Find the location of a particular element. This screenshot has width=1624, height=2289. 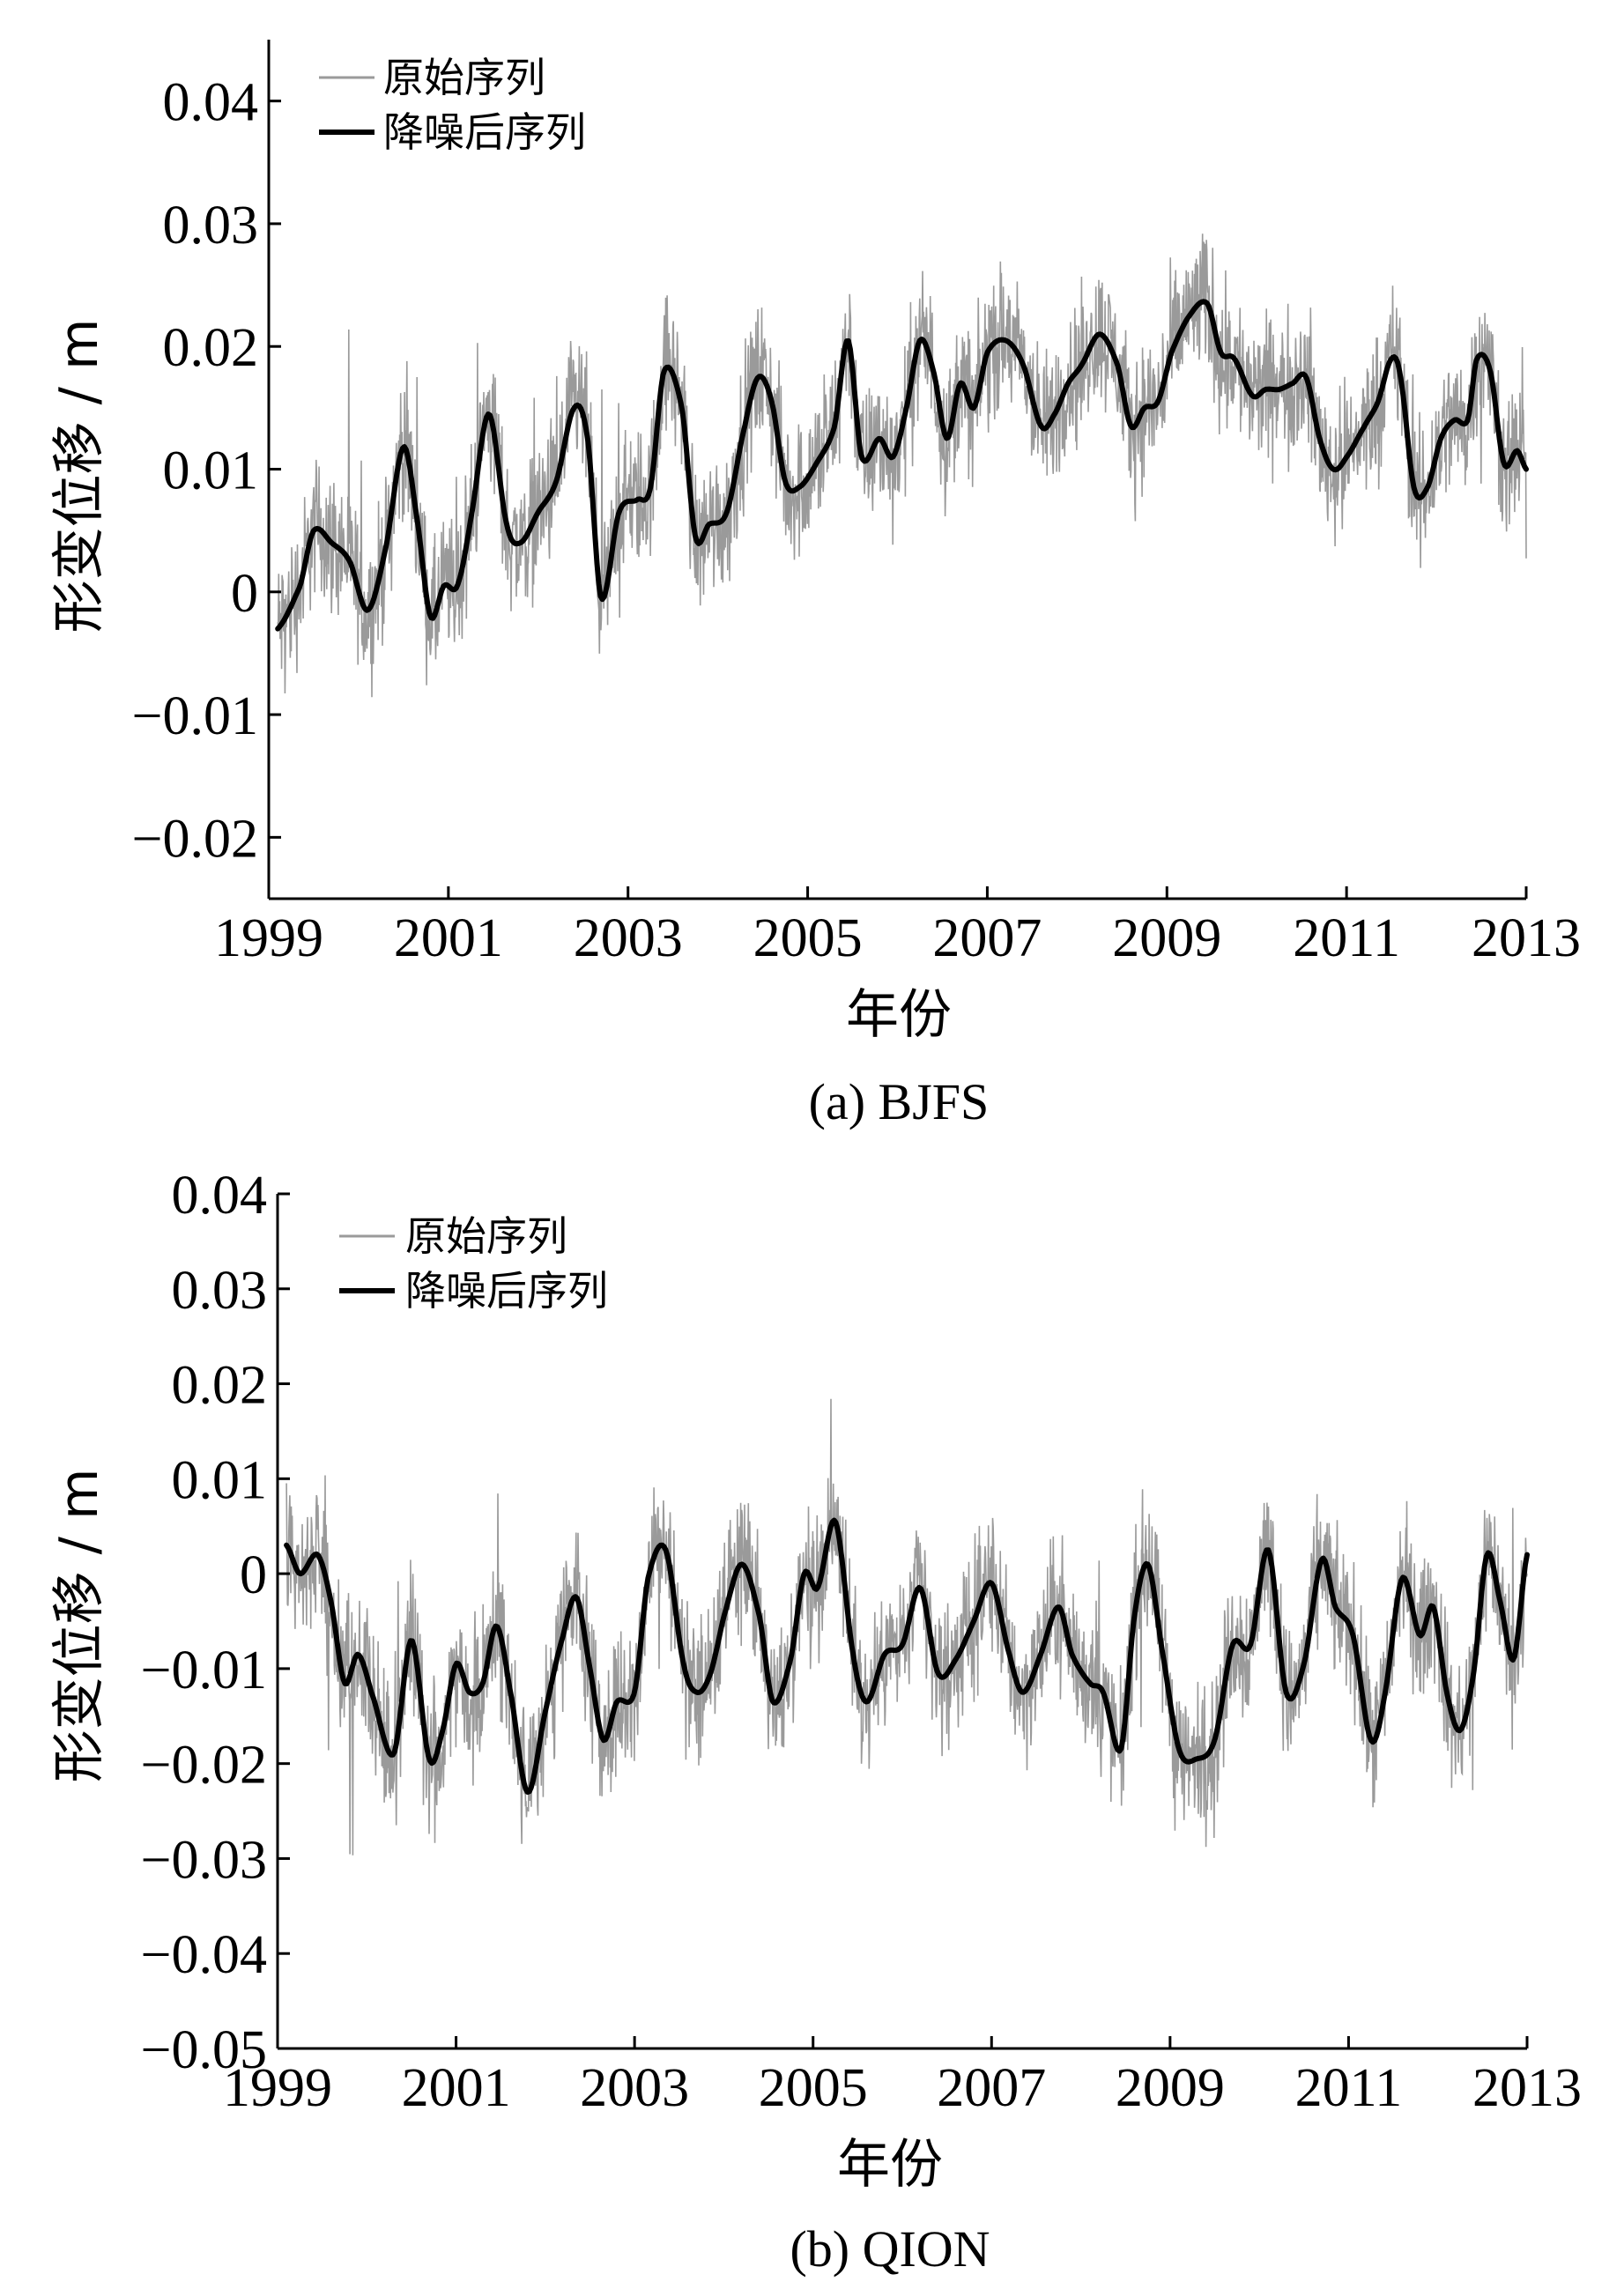

x-axis-title-qion: 年份 is located at coordinates (890, 2165).